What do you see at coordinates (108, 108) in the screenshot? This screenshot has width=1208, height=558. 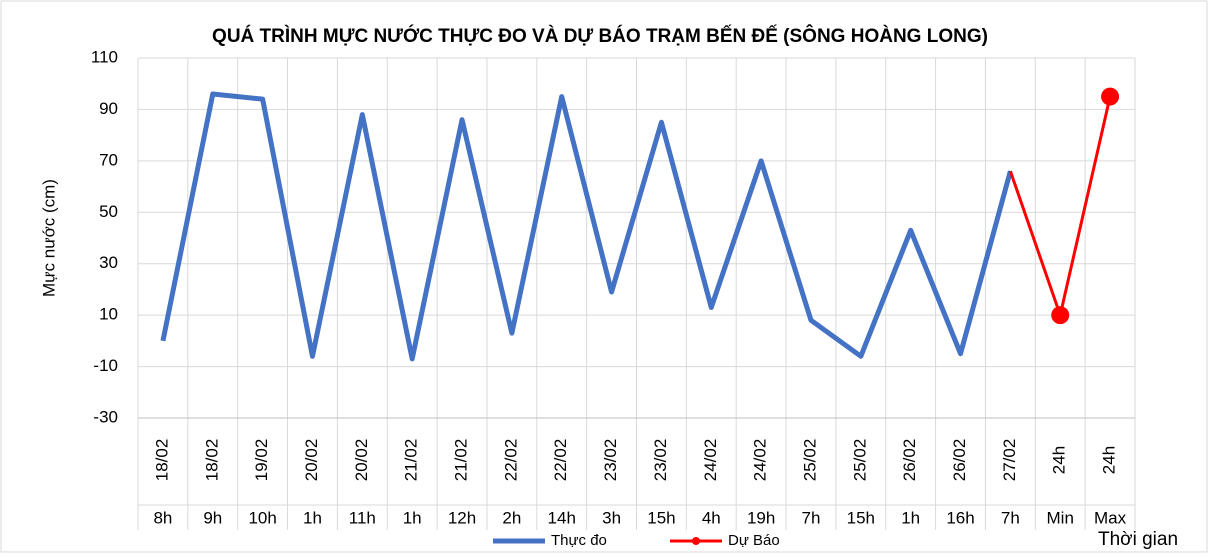 I see `y-tick-label: 90` at bounding box center [108, 108].